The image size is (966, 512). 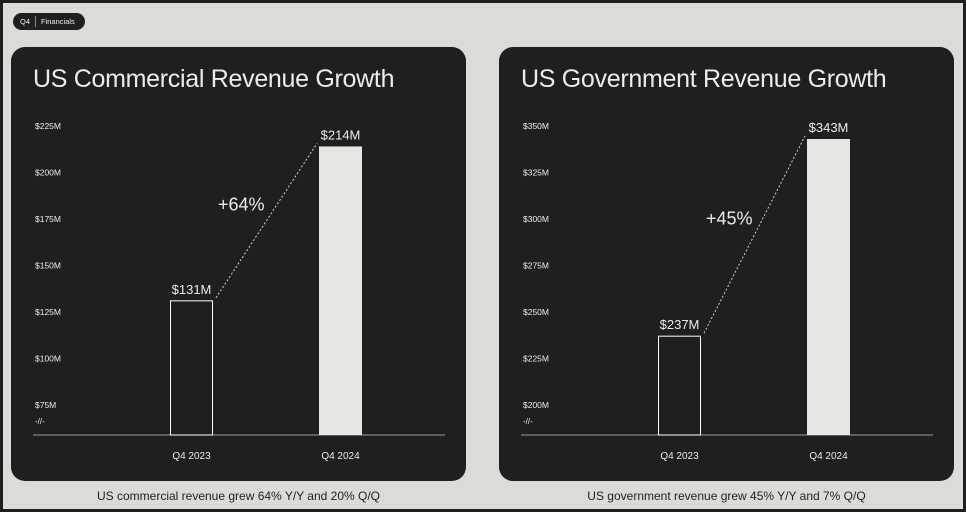 I want to click on section-badge: Q4 Financials, so click(x=49, y=21).